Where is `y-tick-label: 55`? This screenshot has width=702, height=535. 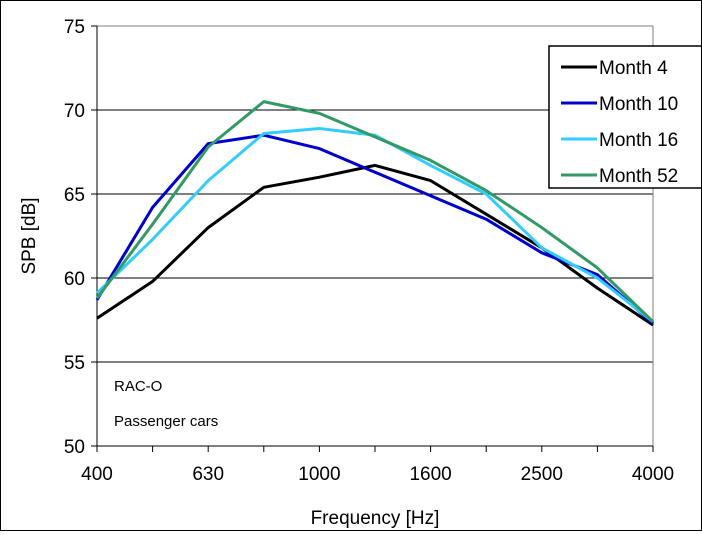 y-tick-label: 55 is located at coordinates (74, 363).